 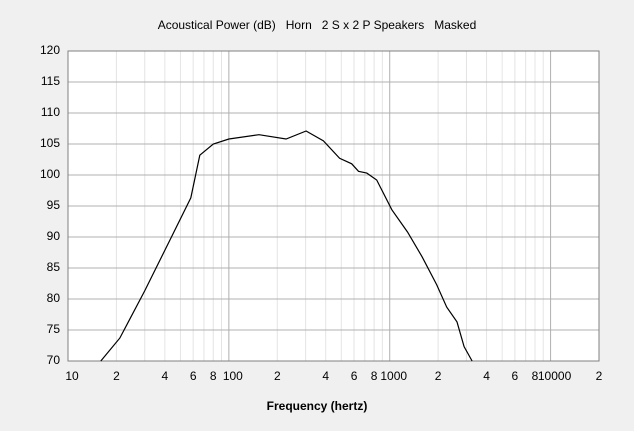 I want to click on y-tick-label: 120, so click(x=50, y=50).